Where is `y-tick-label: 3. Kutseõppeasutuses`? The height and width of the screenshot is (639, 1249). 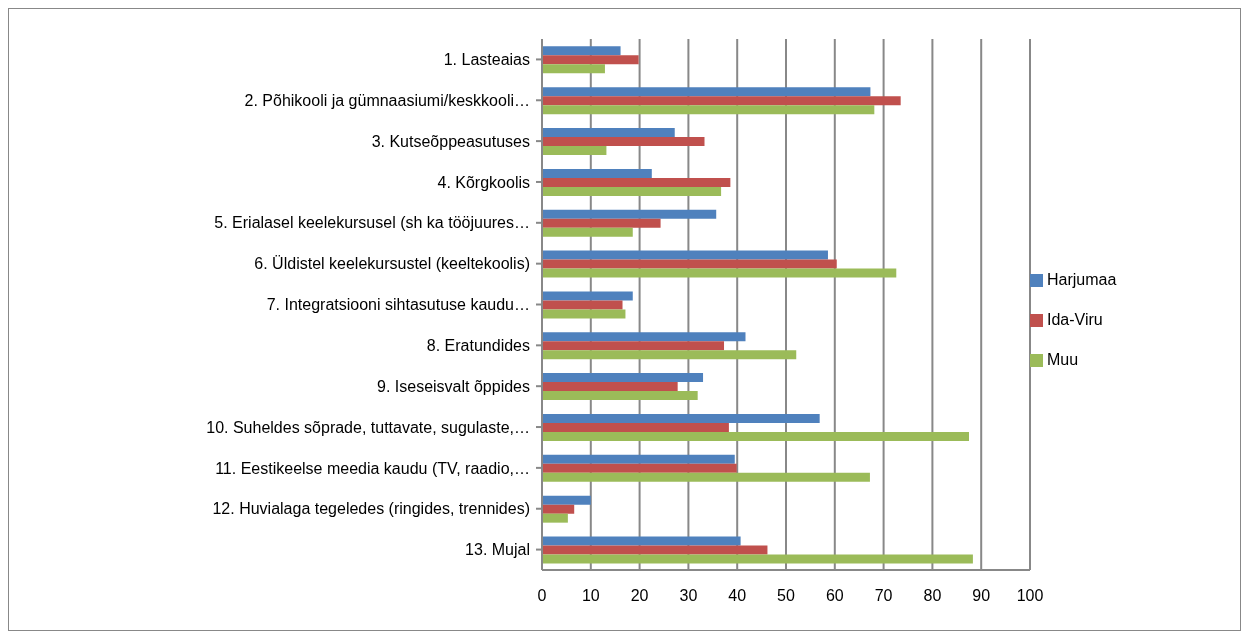
y-tick-label: 3. Kutseõppeasutuses is located at coordinates (450, 141).